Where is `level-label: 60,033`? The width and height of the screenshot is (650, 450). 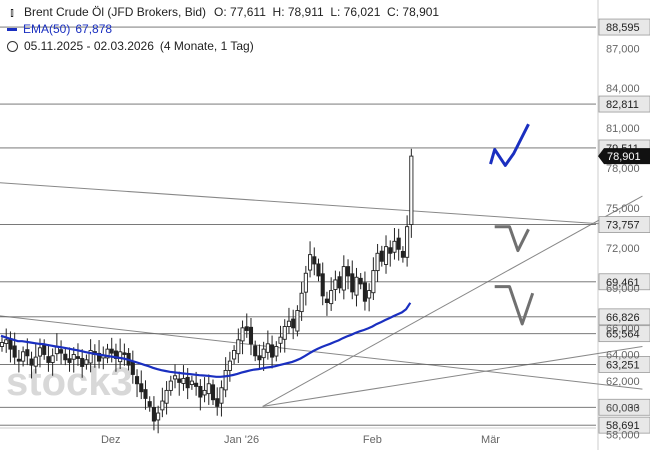 level-label: 60,033 is located at coordinates (623, 408).